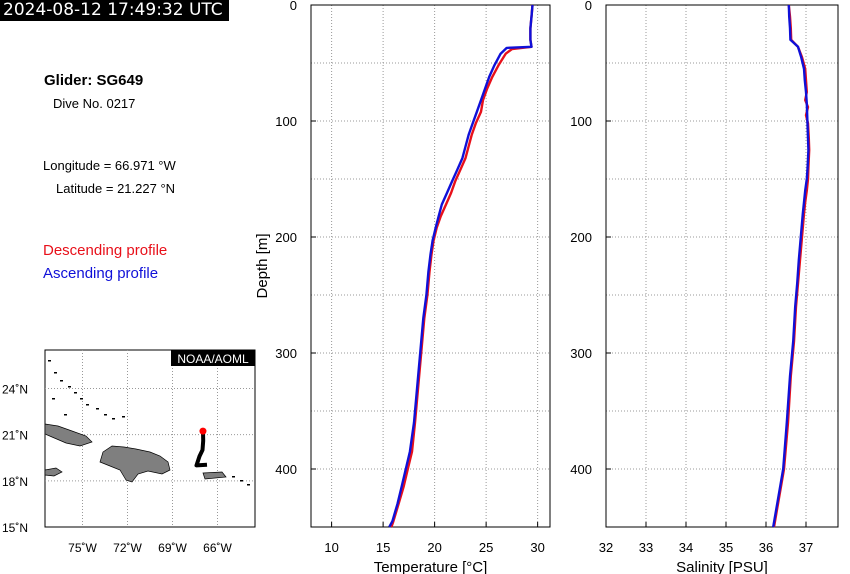  Describe the element at coordinates (434, 547) in the screenshot. I see `x-tick-label: 20` at that location.